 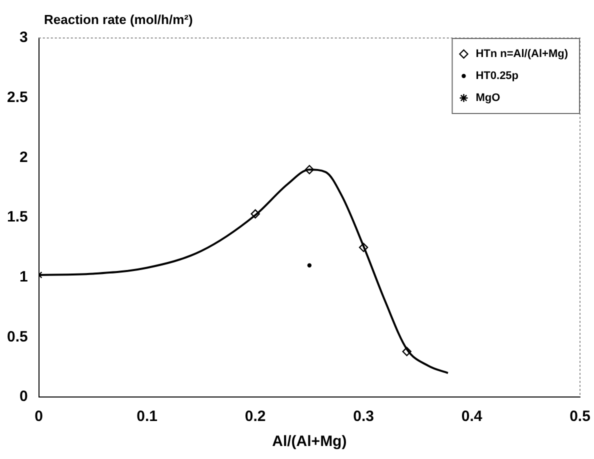 What do you see at coordinates (580, 417) in the screenshot?
I see `x-tick-label: 0.5` at bounding box center [580, 417].